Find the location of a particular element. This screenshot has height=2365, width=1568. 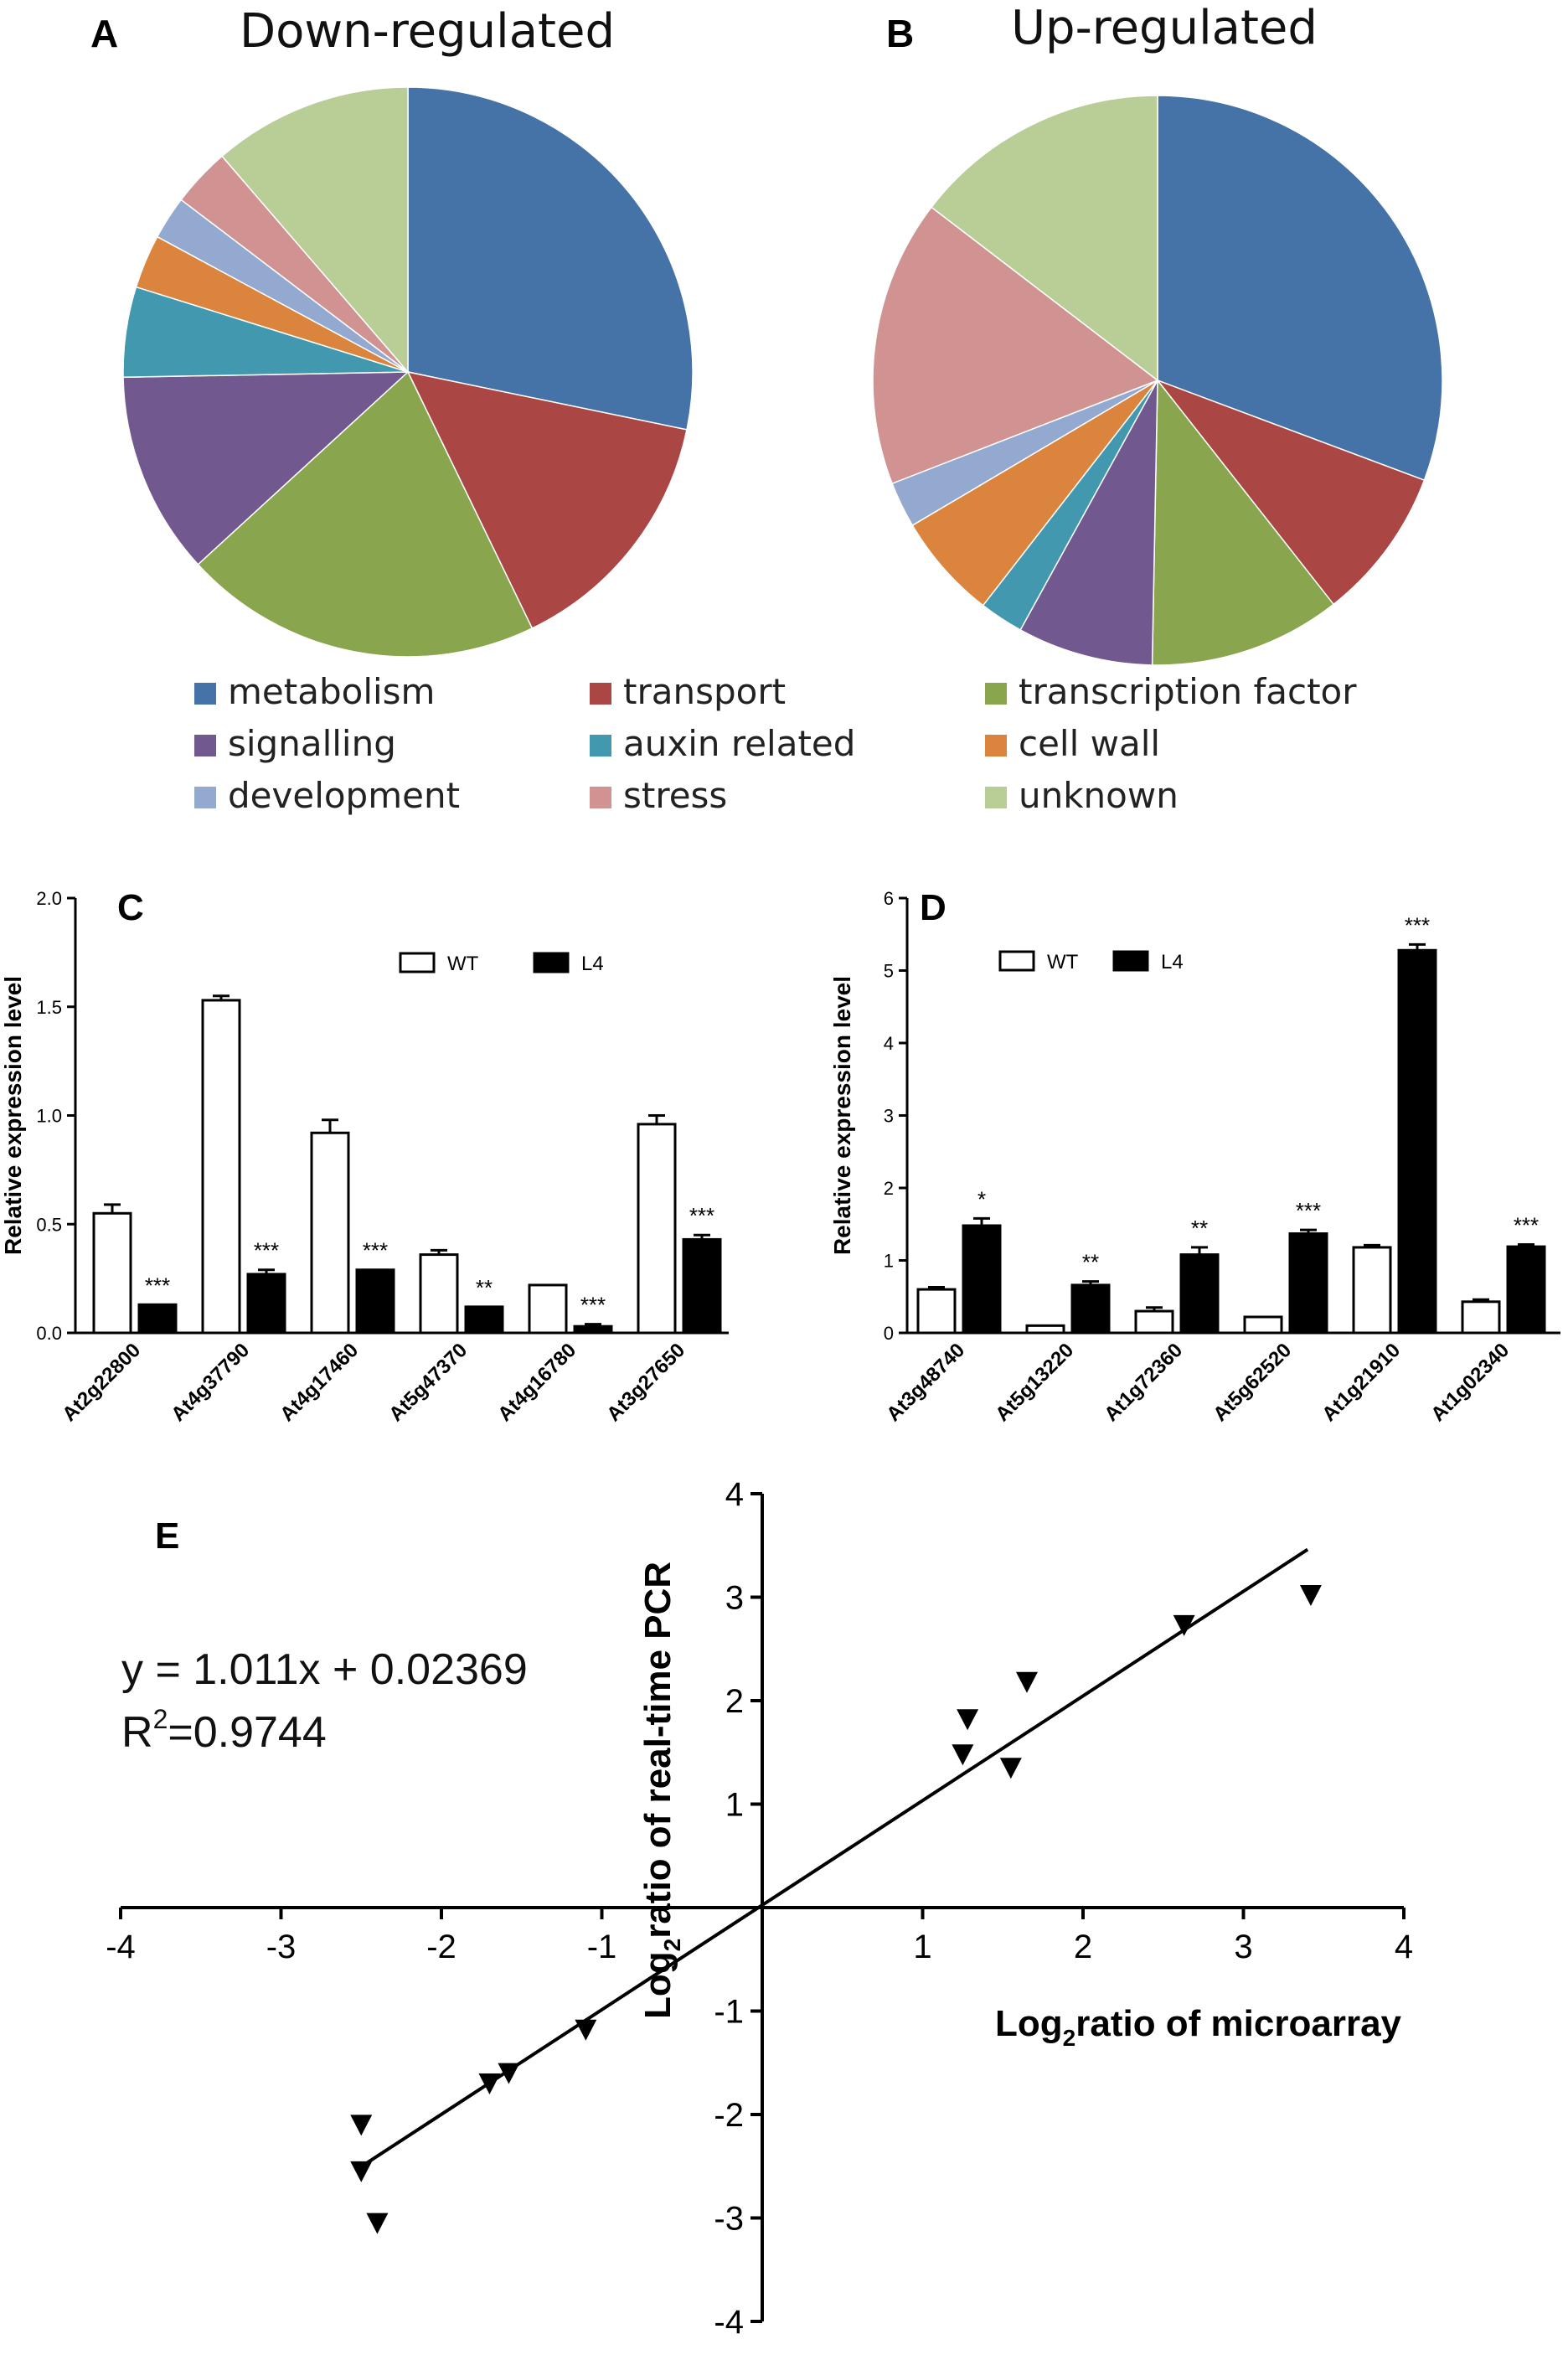

legend-label-auxin-related: auxin related is located at coordinates (739, 743).